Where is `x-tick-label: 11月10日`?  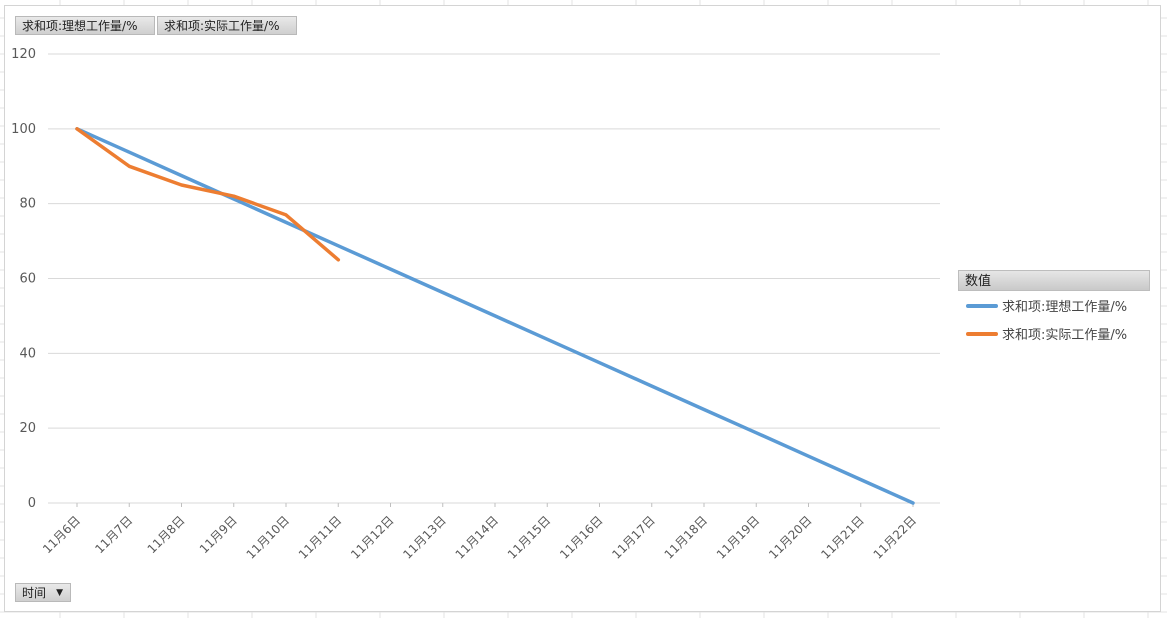 x-tick-label: 11月10日 is located at coordinates (268, 537).